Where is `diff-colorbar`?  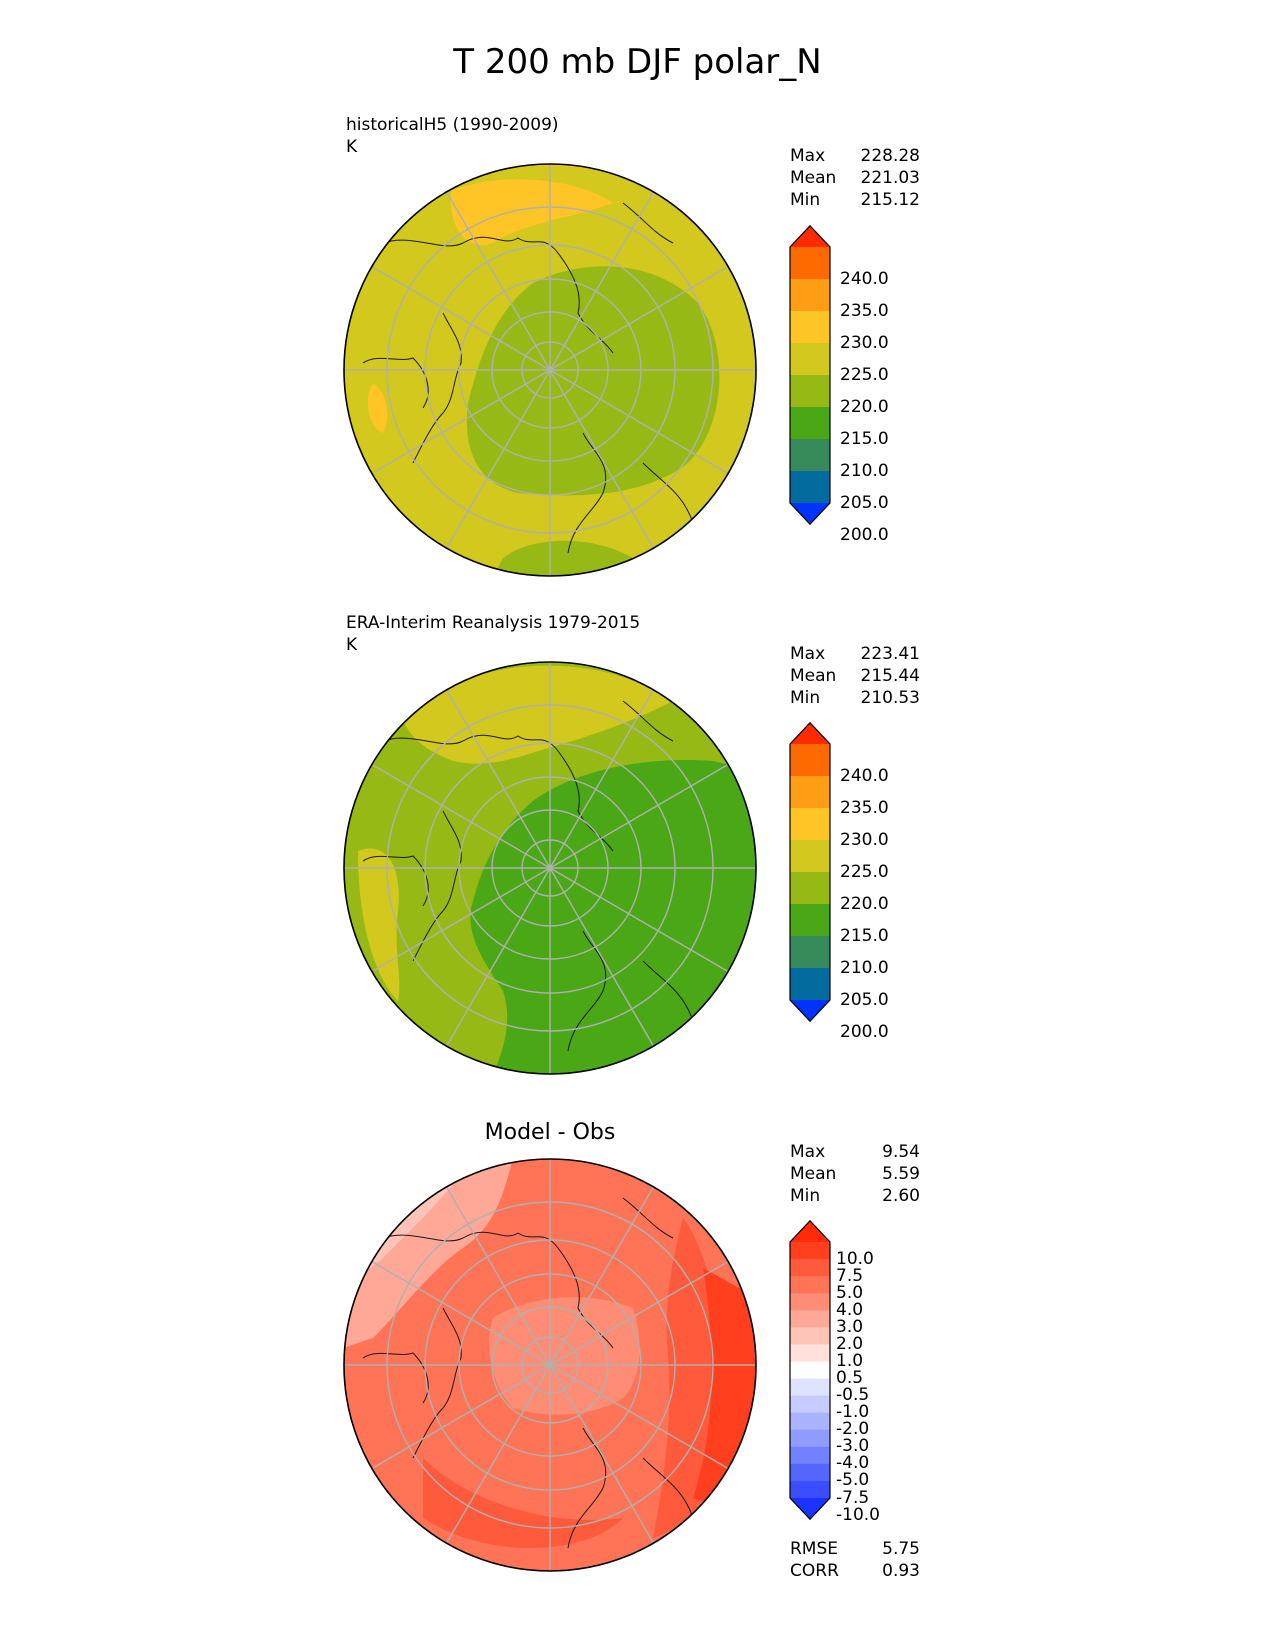
diff-colorbar is located at coordinates (810, 1370).